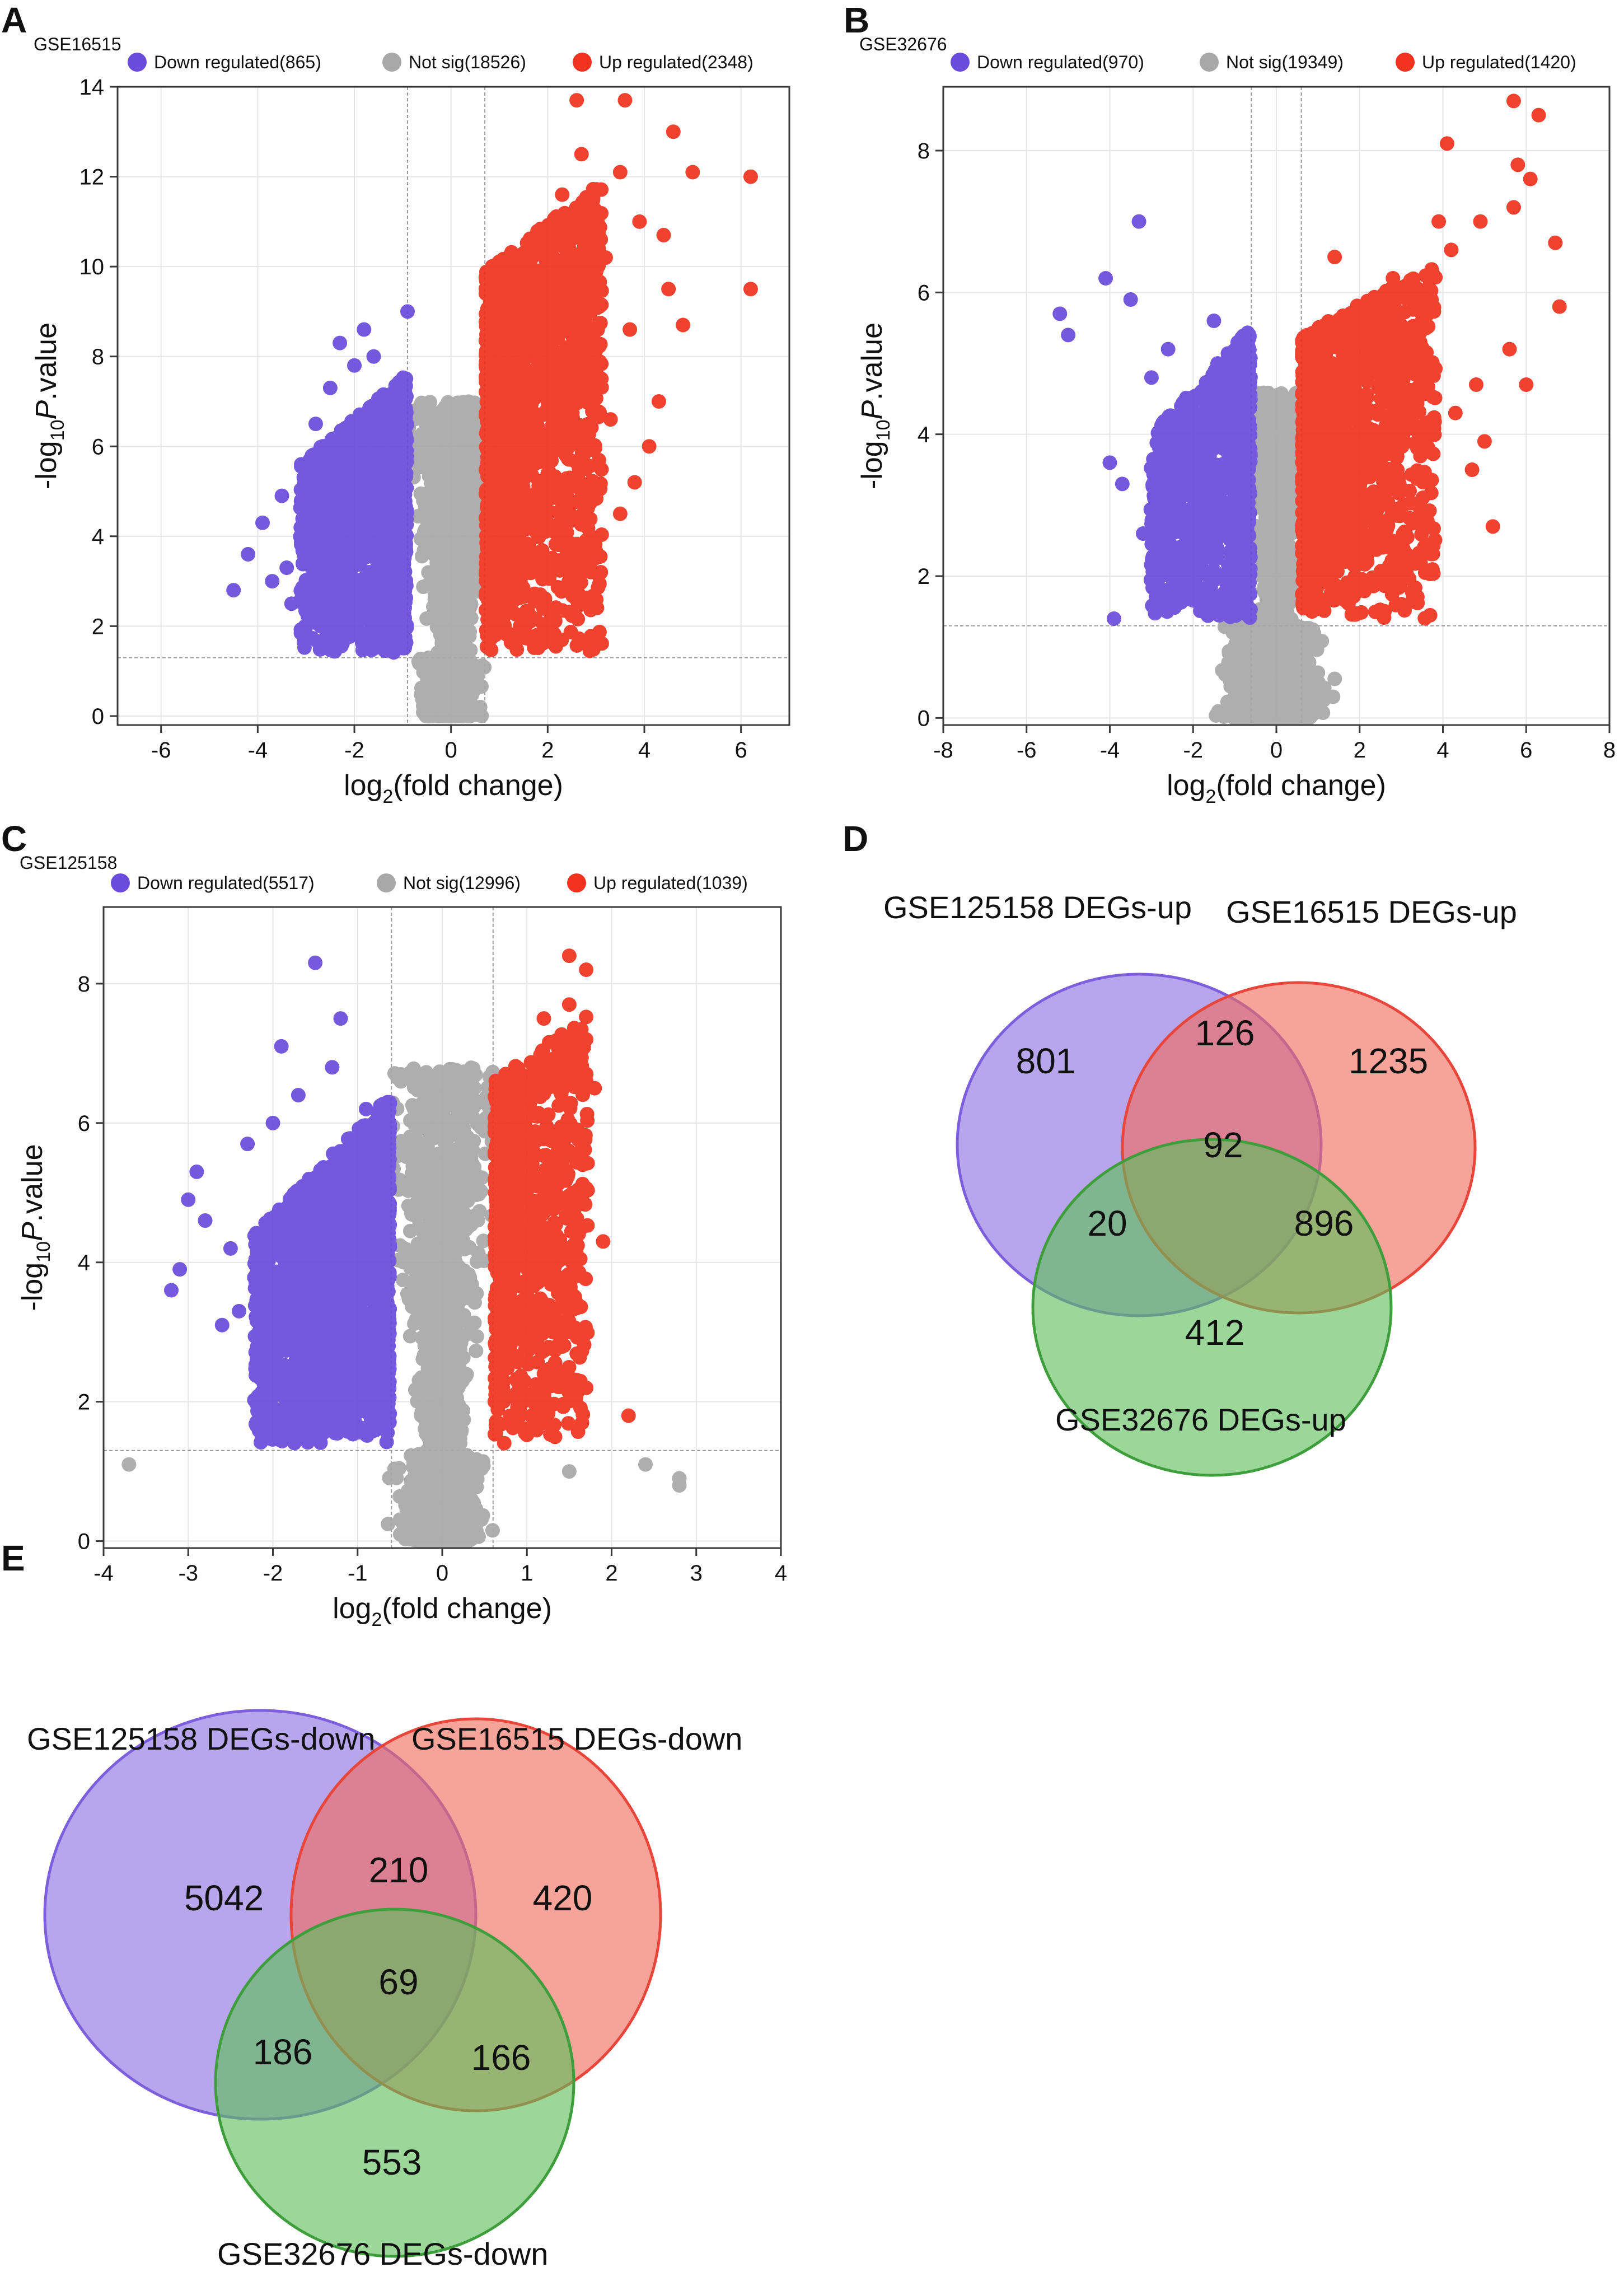  What do you see at coordinates (98, 447) in the screenshot?
I see `y-tick-label: 6` at bounding box center [98, 447].